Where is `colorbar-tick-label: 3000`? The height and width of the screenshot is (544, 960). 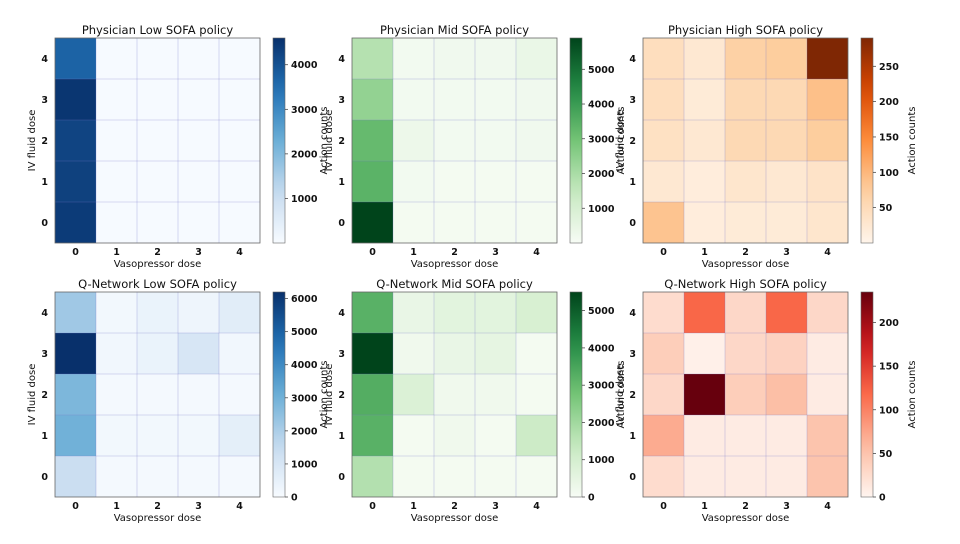 colorbar-tick-label: 3000 is located at coordinates (304, 398).